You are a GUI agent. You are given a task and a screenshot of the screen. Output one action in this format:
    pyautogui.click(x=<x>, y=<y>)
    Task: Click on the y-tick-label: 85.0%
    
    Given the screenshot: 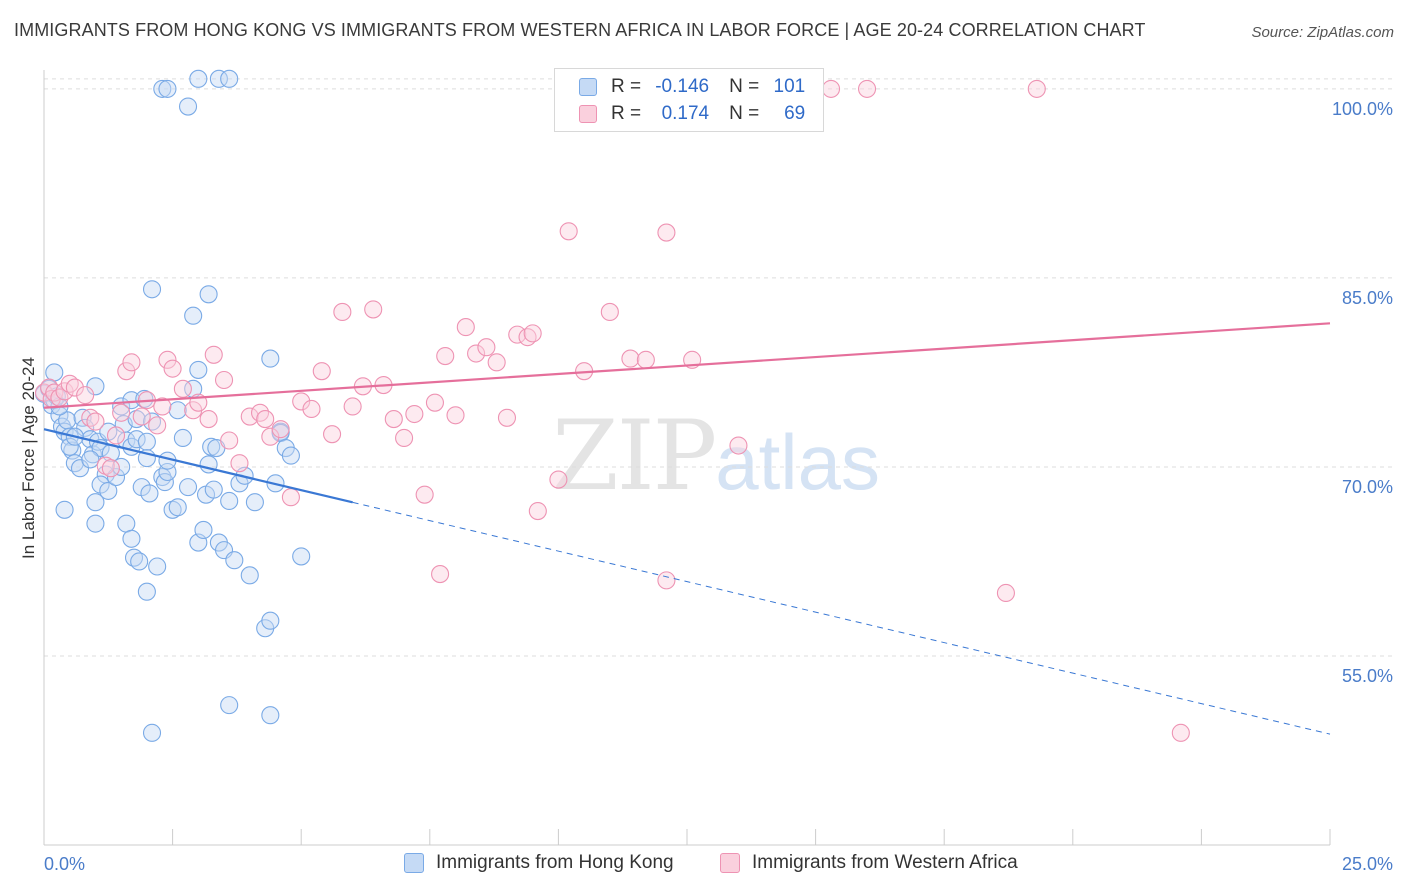 What is the action you would take?
    pyautogui.click(x=1367, y=298)
    